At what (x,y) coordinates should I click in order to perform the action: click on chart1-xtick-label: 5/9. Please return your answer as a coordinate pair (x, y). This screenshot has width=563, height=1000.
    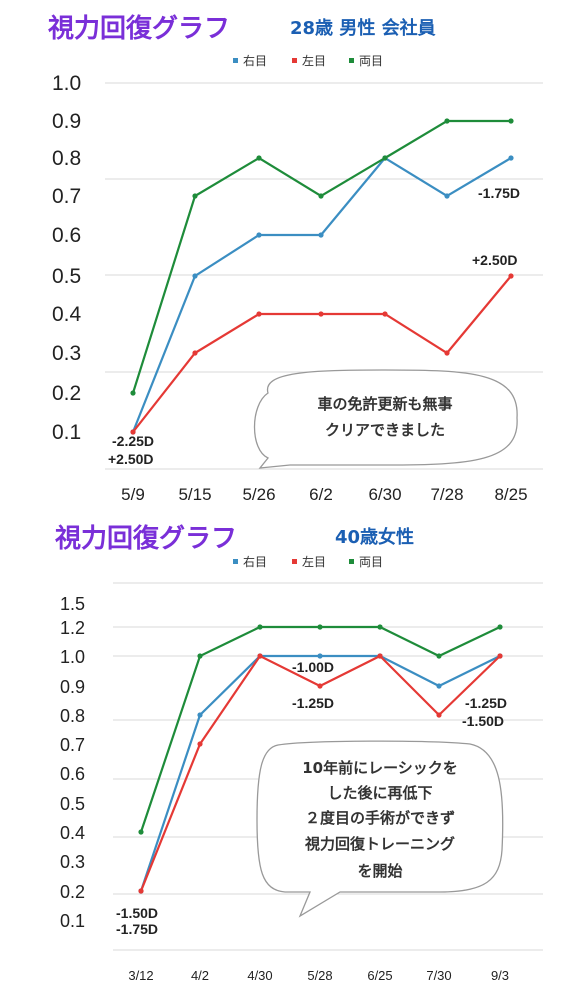
    Looking at the image, I should click on (133, 494).